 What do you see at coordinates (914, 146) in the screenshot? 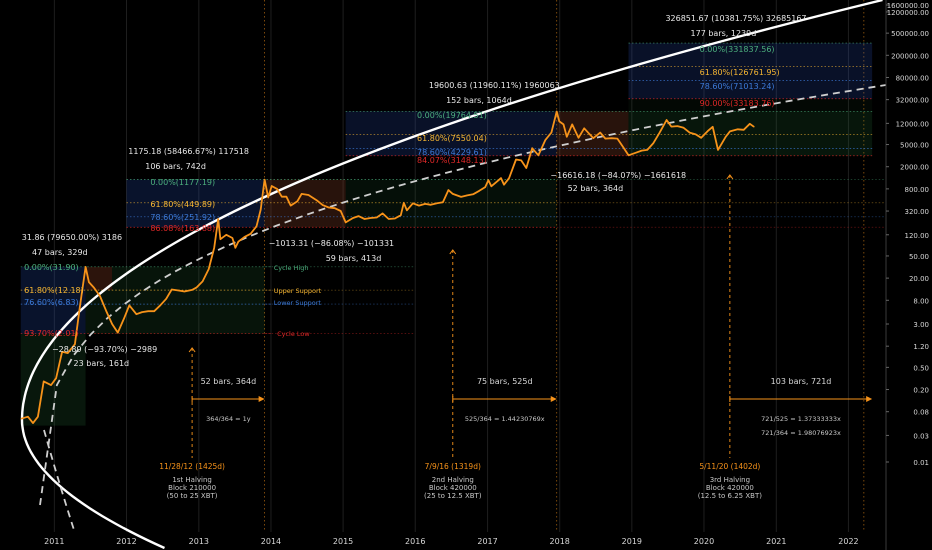
I see `y-tick-label: 5000.00` at bounding box center [914, 146].